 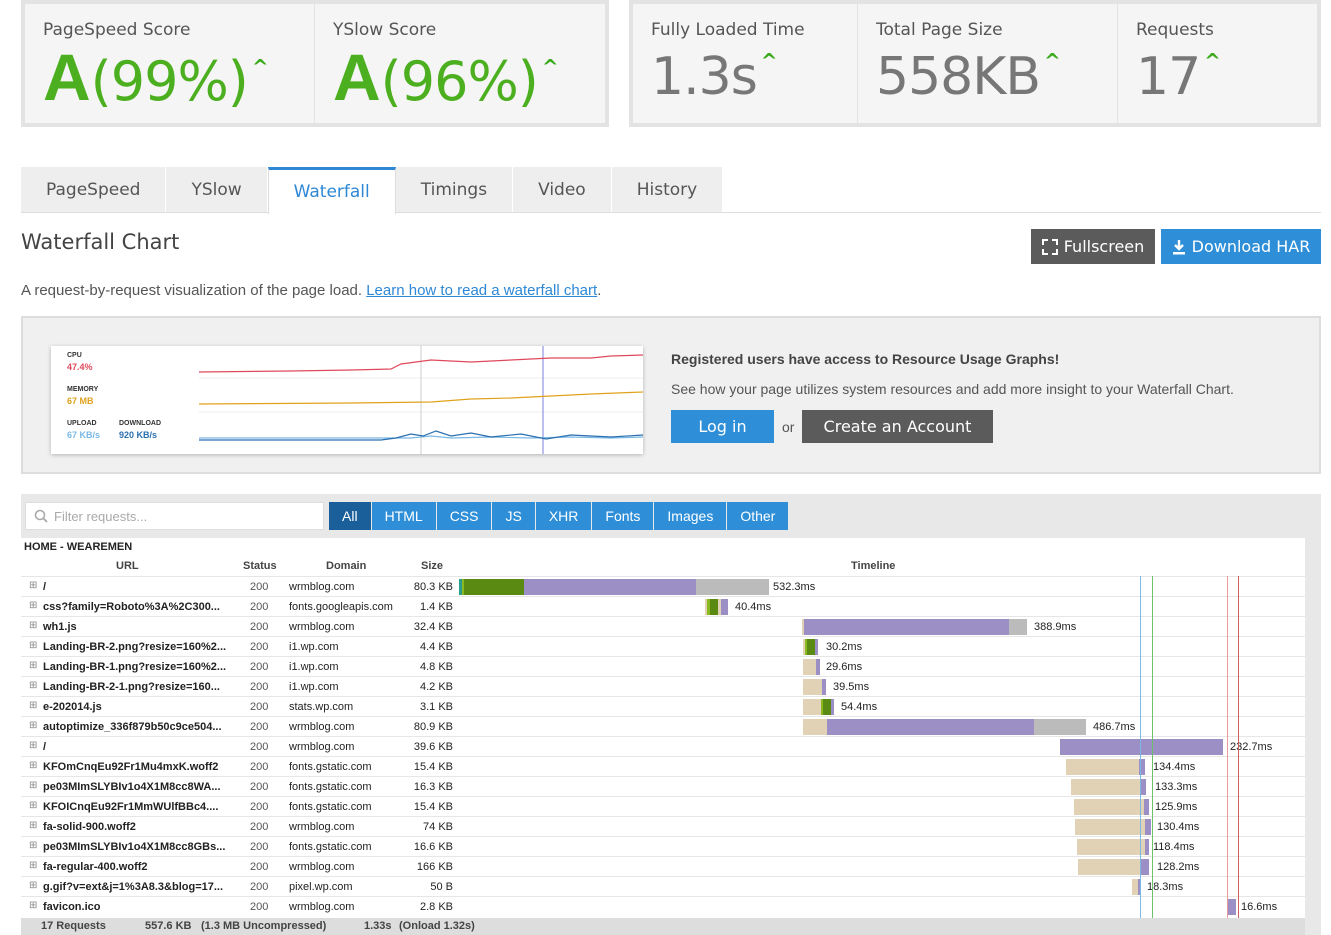 What do you see at coordinates (482, 290) in the screenshot?
I see `waterfall-help-link: Learn how to read a waterfall chart` at bounding box center [482, 290].